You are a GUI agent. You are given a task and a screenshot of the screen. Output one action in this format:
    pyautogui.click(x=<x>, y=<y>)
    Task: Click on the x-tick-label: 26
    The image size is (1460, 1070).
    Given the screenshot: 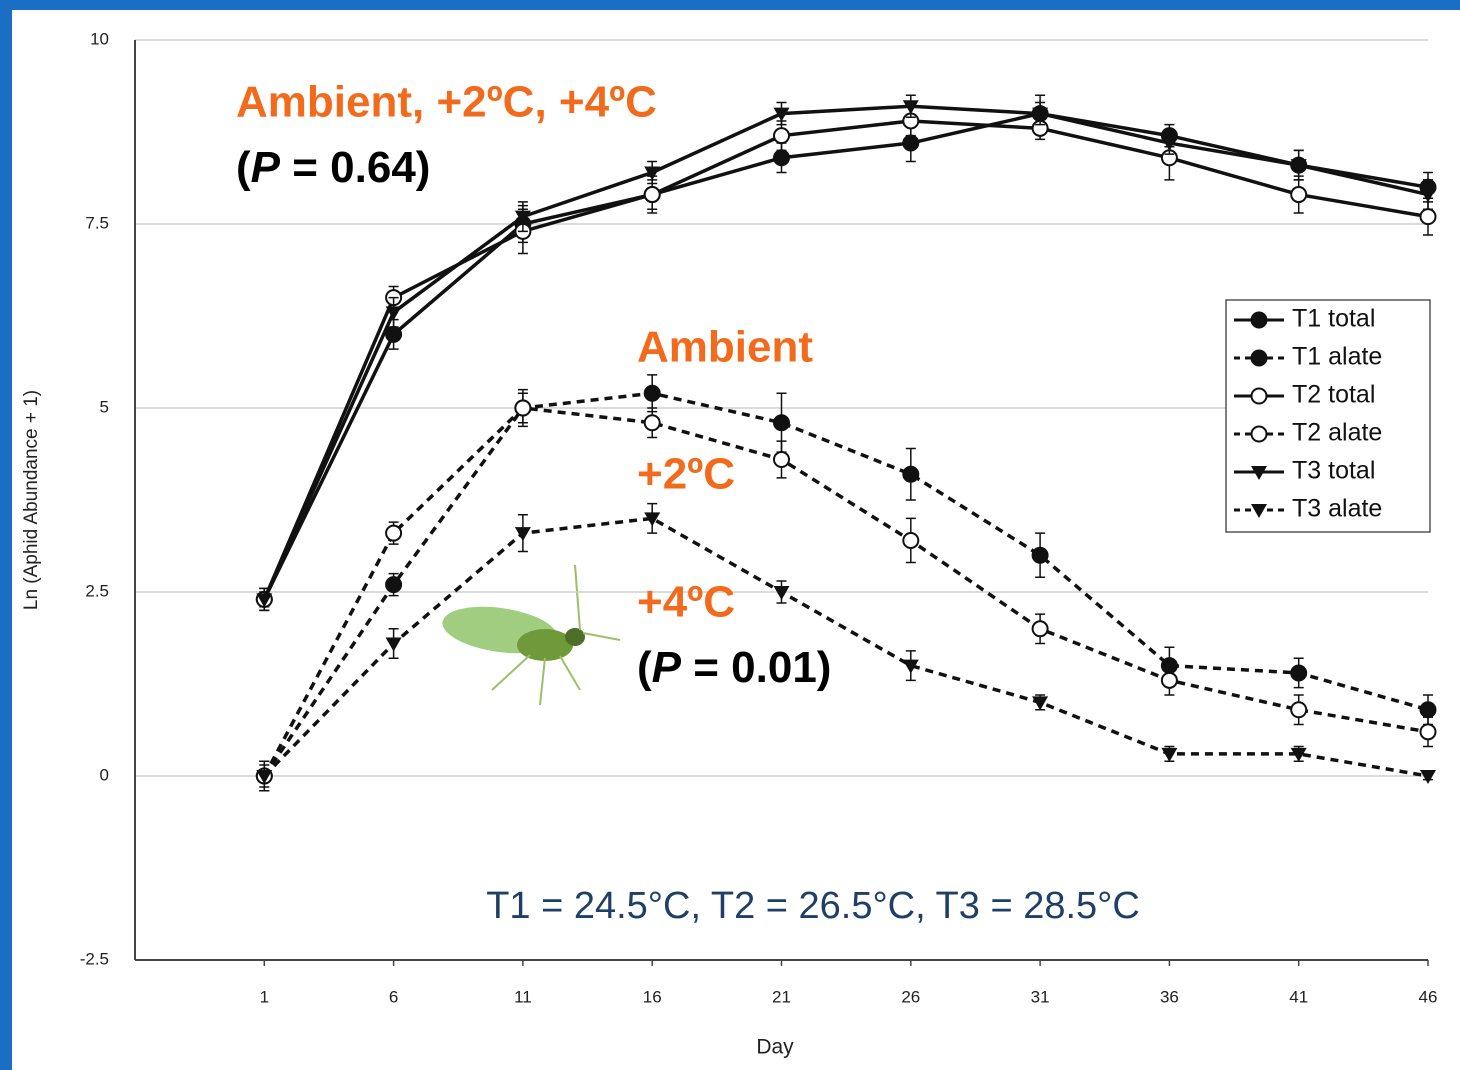 What is the action you would take?
    pyautogui.click(x=910, y=996)
    